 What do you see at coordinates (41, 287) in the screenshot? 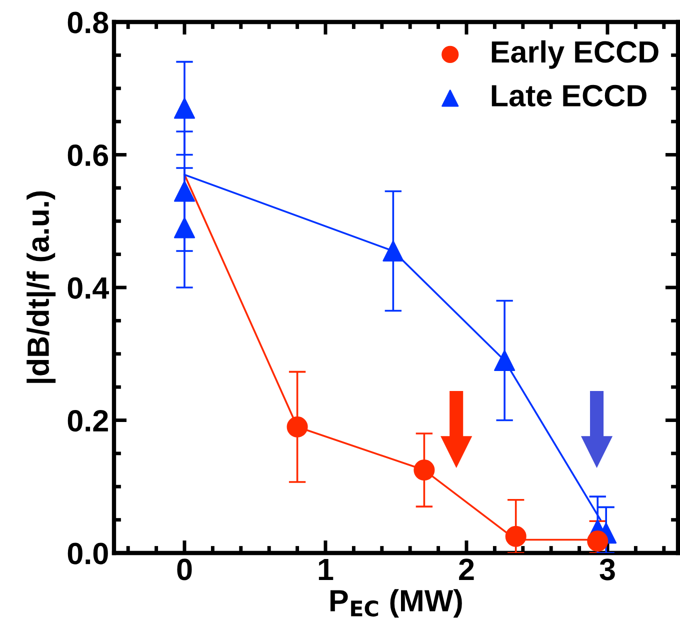
I see `y-axis-title: |dB/dt|/f (a.u.)` at bounding box center [41, 287].